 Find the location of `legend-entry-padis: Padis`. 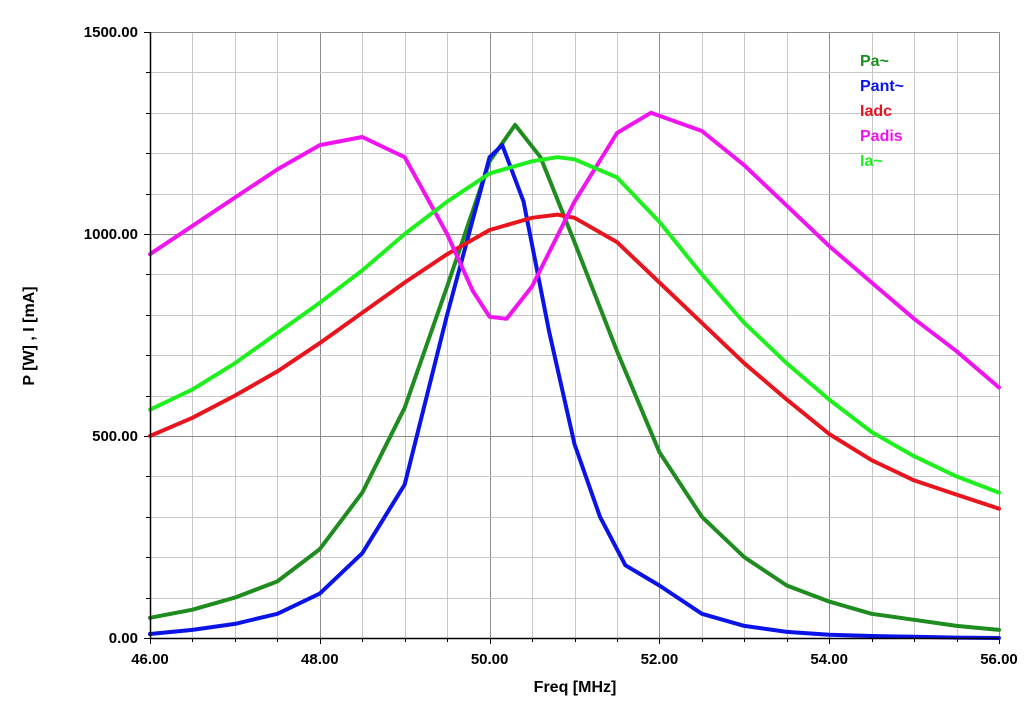

legend-entry-padis: Padis is located at coordinates (881, 136).